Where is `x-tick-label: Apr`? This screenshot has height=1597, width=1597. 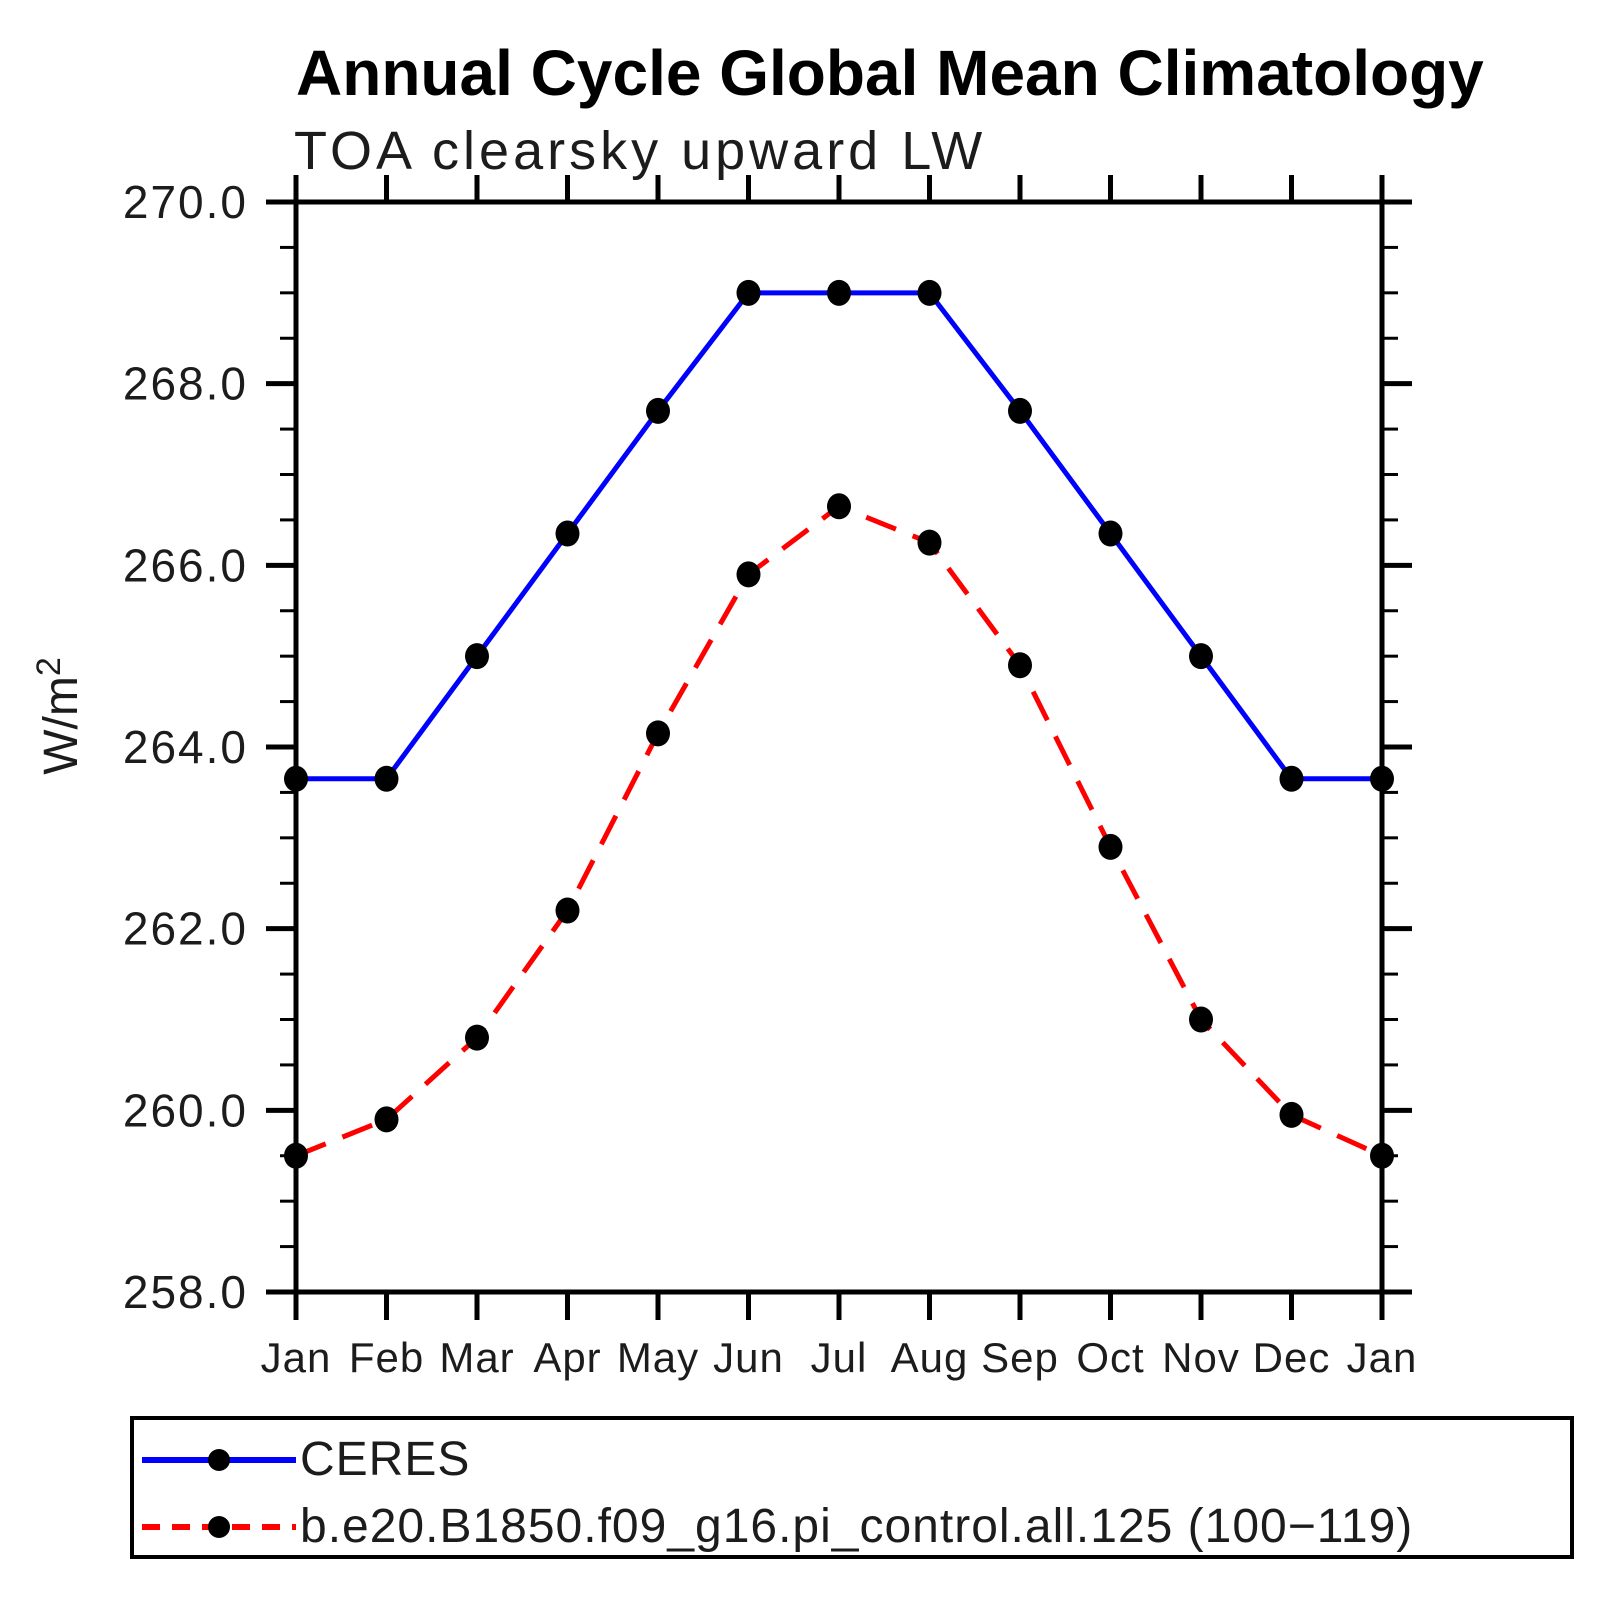 x-tick-label: Apr is located at coordinates (567, 1357).